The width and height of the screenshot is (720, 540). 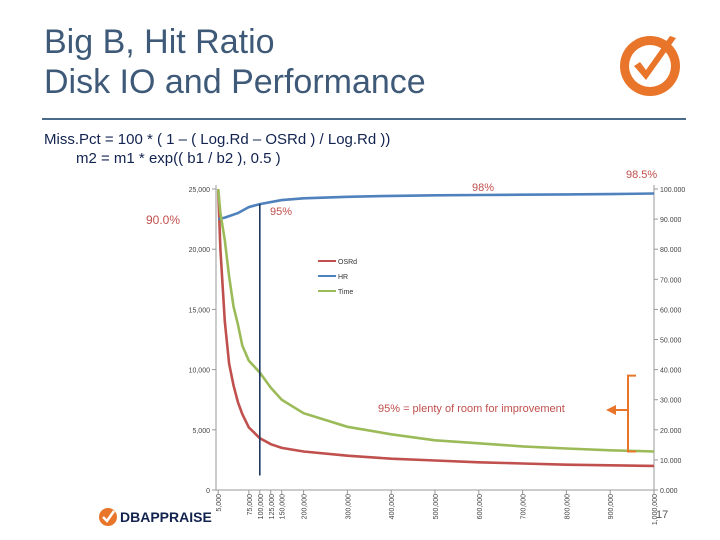 What do you see at coordinates (671, 341) in the screenshot?
I see `y-right-tick-label: 50.000` at bounding box center [671, 341].